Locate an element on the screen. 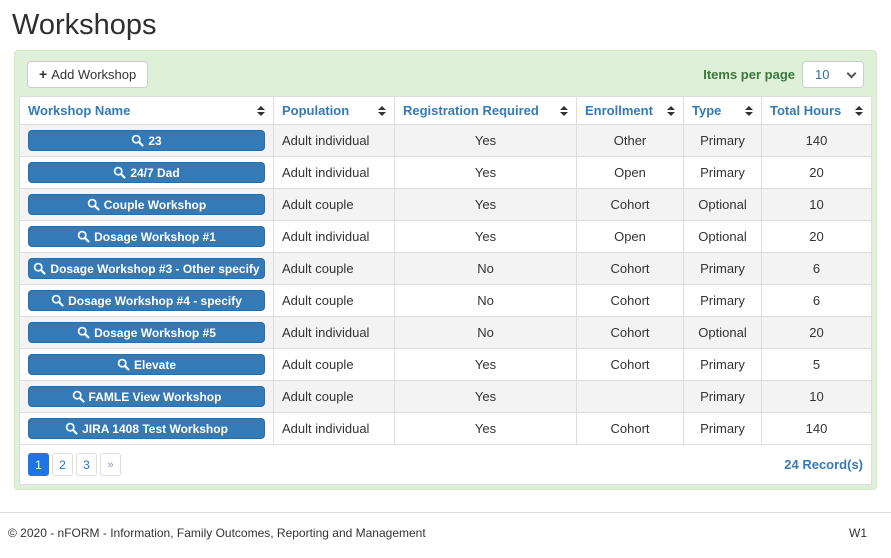 Image resolution: width=891 pixels, height=558 pixels. workshop-button: Dosage Workshop #3 - Other specify is located at coordinates (146, 268).